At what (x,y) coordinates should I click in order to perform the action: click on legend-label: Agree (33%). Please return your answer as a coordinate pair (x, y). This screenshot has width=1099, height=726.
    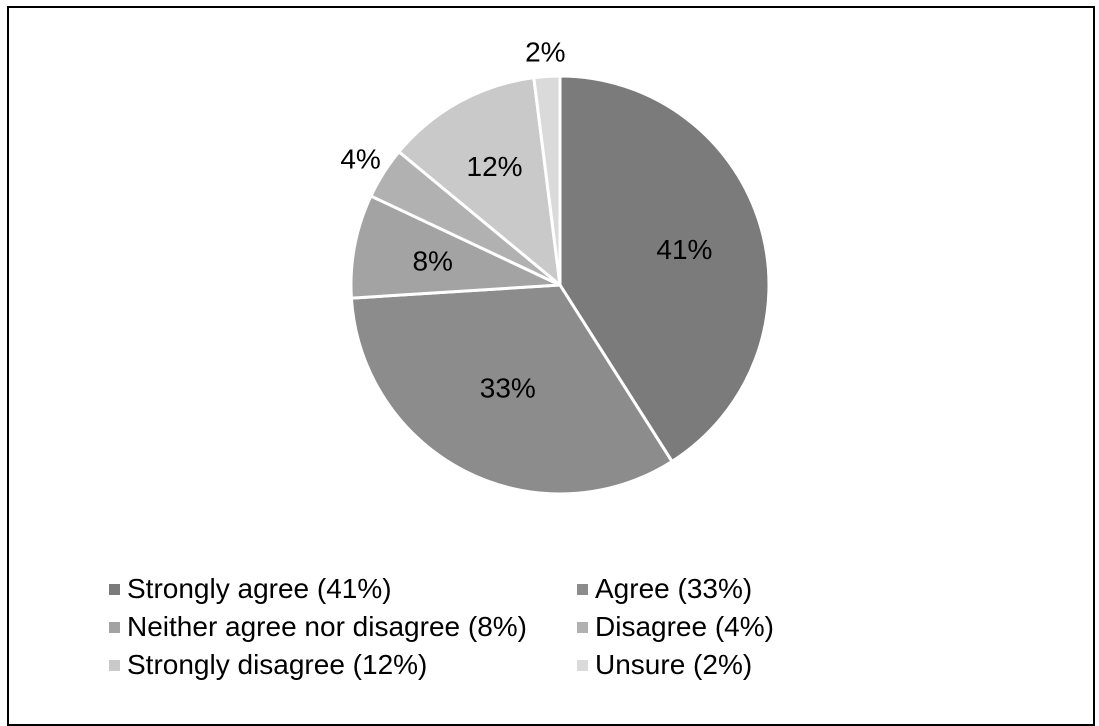
    Looking at the image, I should click on (674, 588).